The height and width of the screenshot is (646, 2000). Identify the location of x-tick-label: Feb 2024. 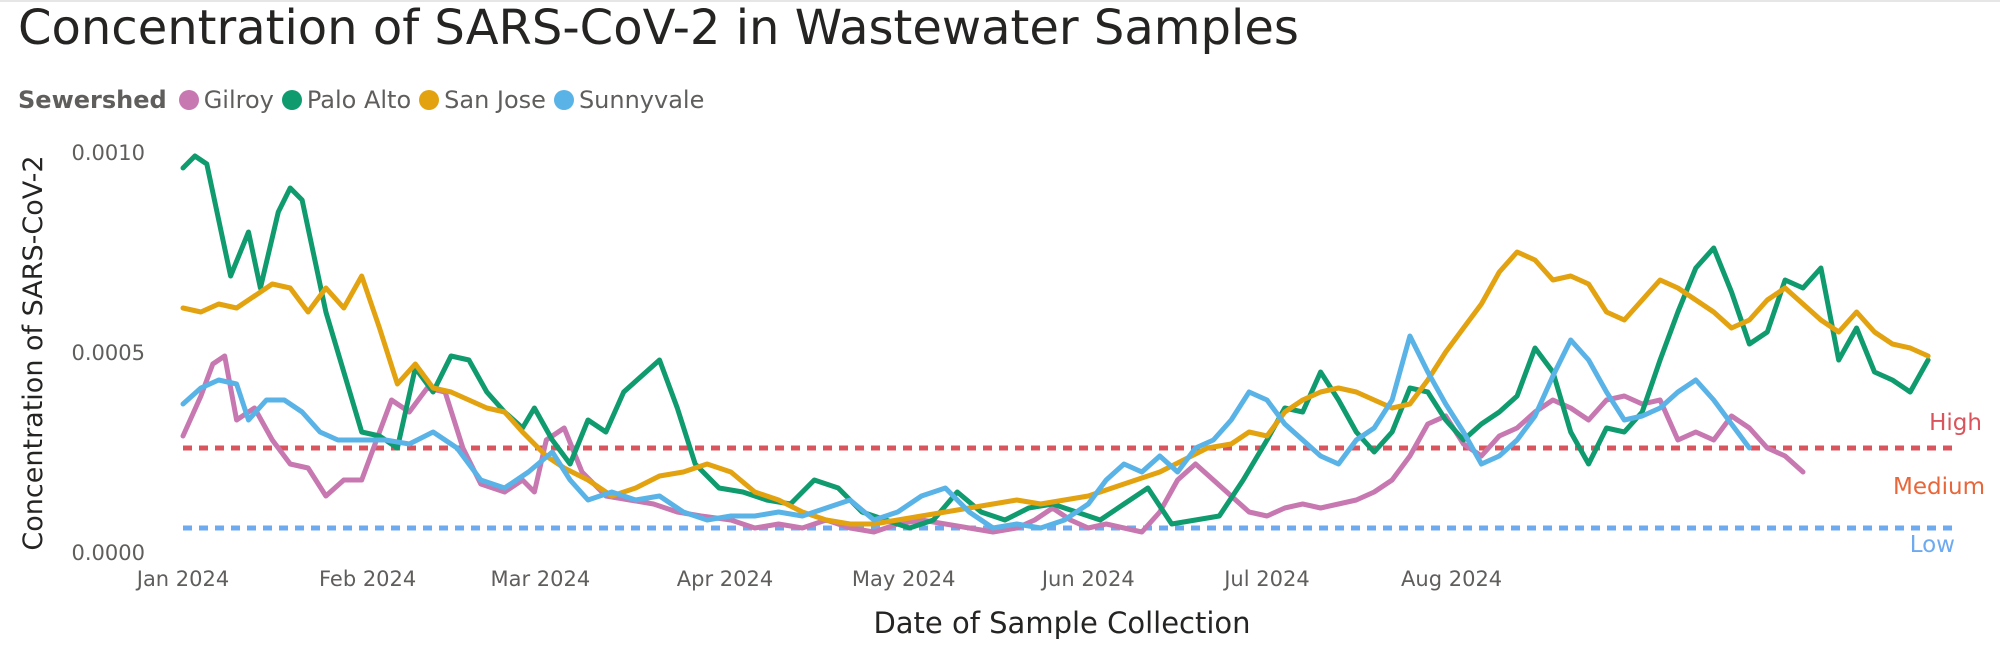
(367, 579).